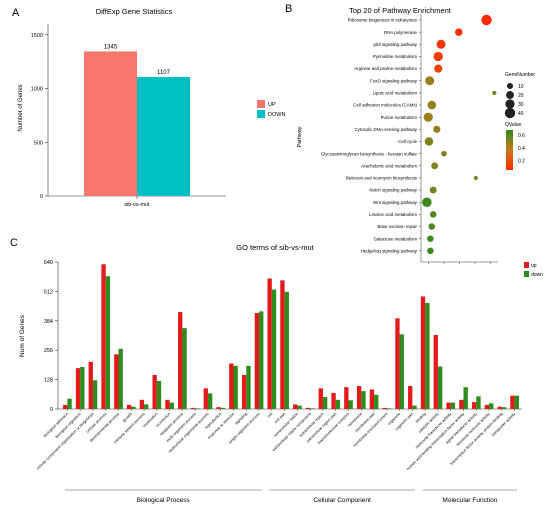  What do you see at coordinates (459, 134) in the screenshot?
I see `chart-b-points` at bounding box center [459, 134].